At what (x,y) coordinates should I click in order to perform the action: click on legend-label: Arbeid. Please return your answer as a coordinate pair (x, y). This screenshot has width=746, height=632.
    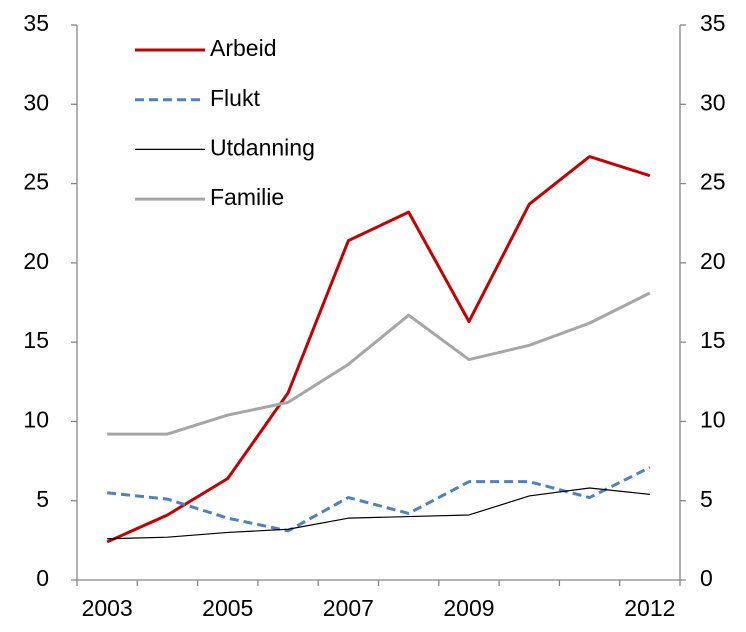
    Looking at the image, I should click on (243, 48).